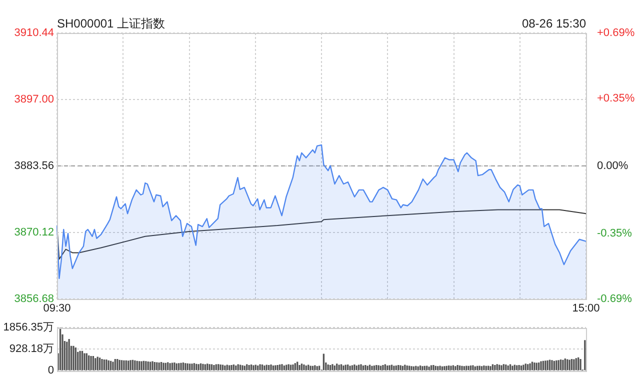  I want to click on y2-tick-label: 0.00%, so click(612, 166).